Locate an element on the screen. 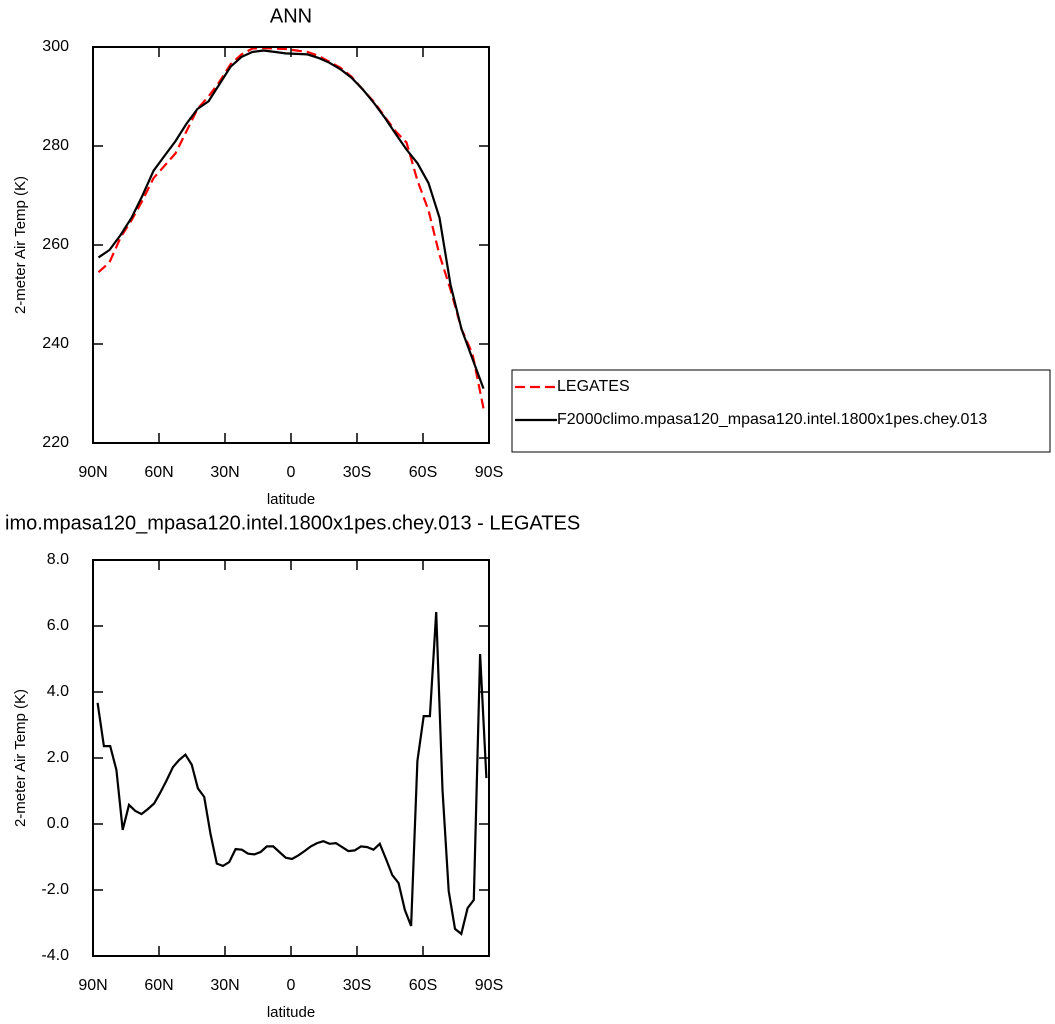  legend-box is located at coordinates (781, 411).